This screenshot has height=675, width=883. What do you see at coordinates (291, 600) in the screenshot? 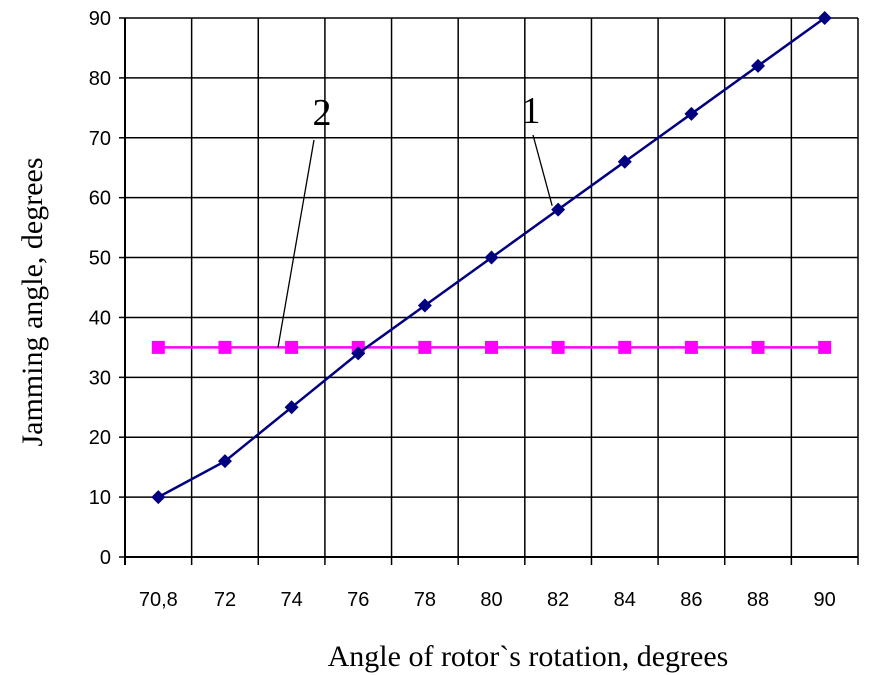
I see `x-tick-label: 74` at bounding box center [291, 600].